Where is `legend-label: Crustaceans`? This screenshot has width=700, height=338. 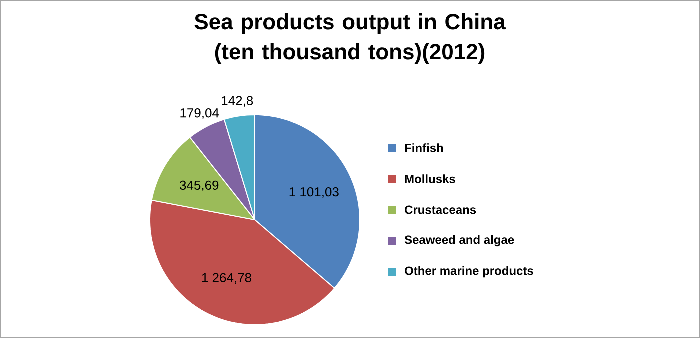 legend-label: Crustaceans is located at coordinates (440, 210).